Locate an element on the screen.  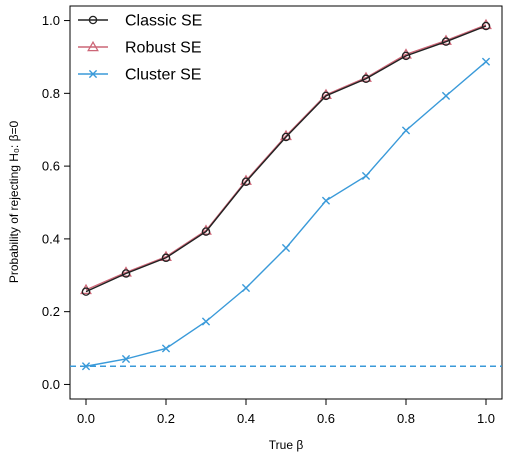
x-tick-label: 0.0 is located at coordinates (86, 418).